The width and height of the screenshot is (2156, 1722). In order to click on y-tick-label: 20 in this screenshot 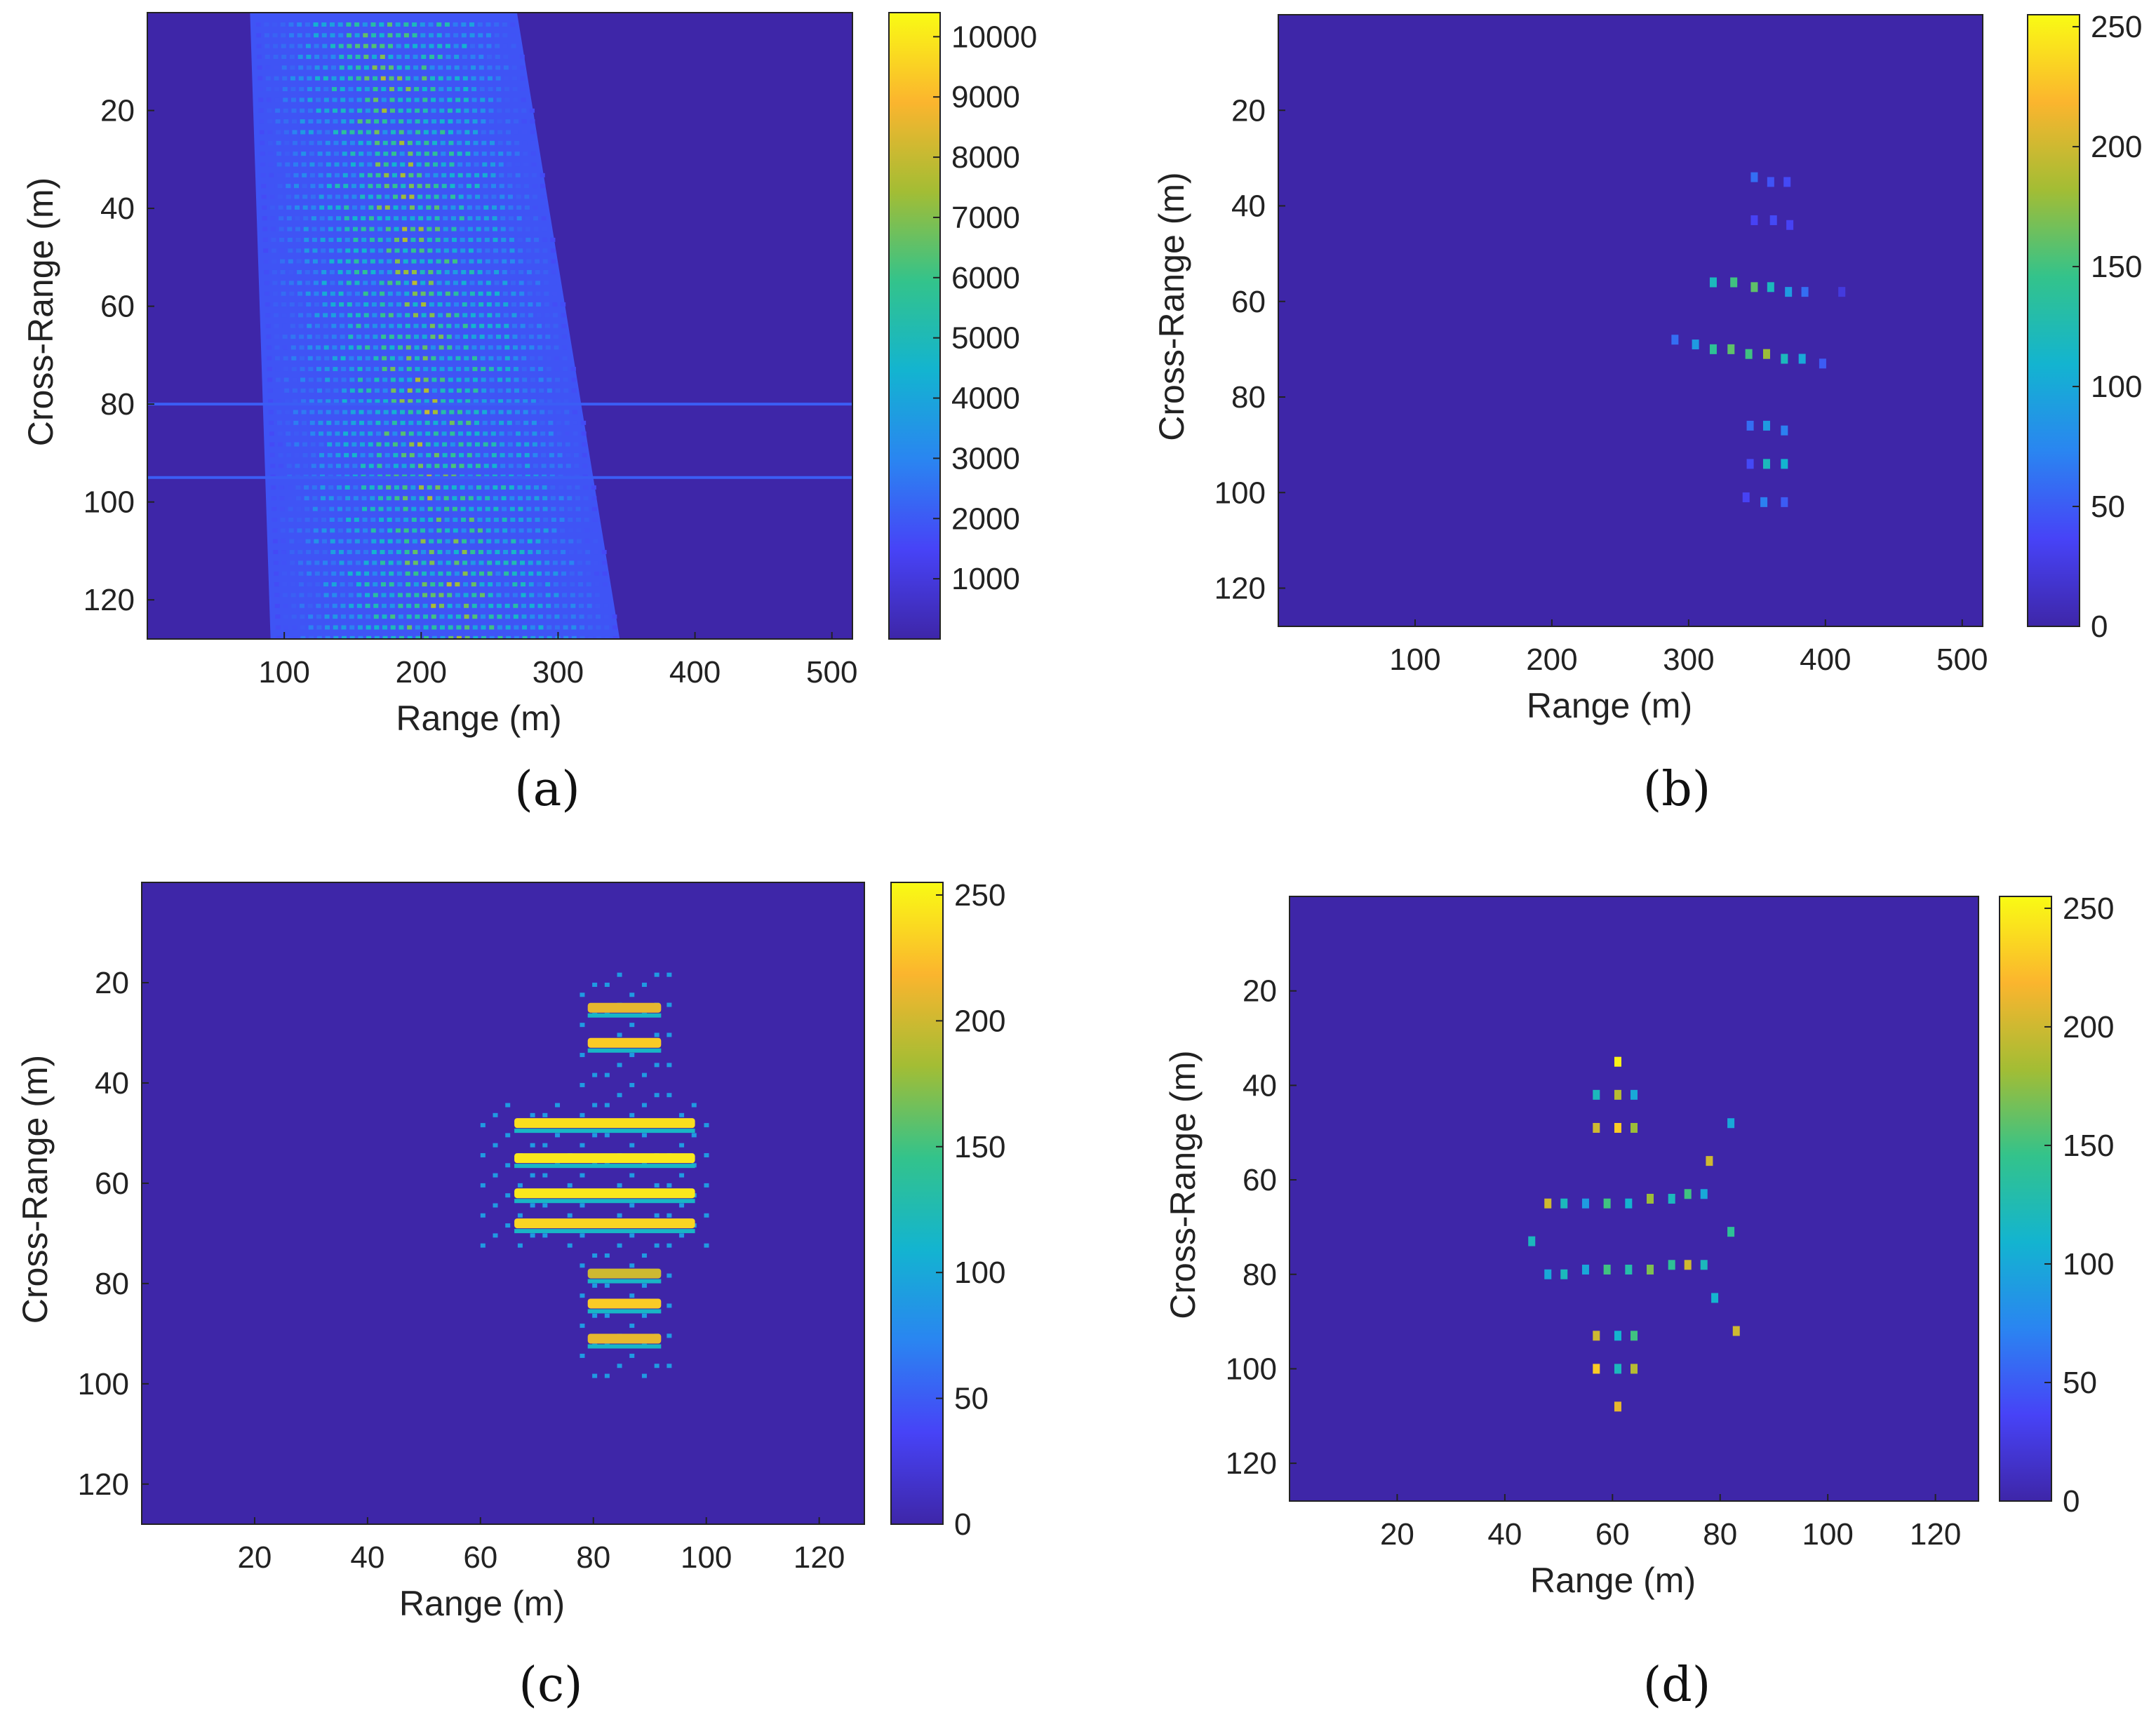, I will do `click(112, 983)`.